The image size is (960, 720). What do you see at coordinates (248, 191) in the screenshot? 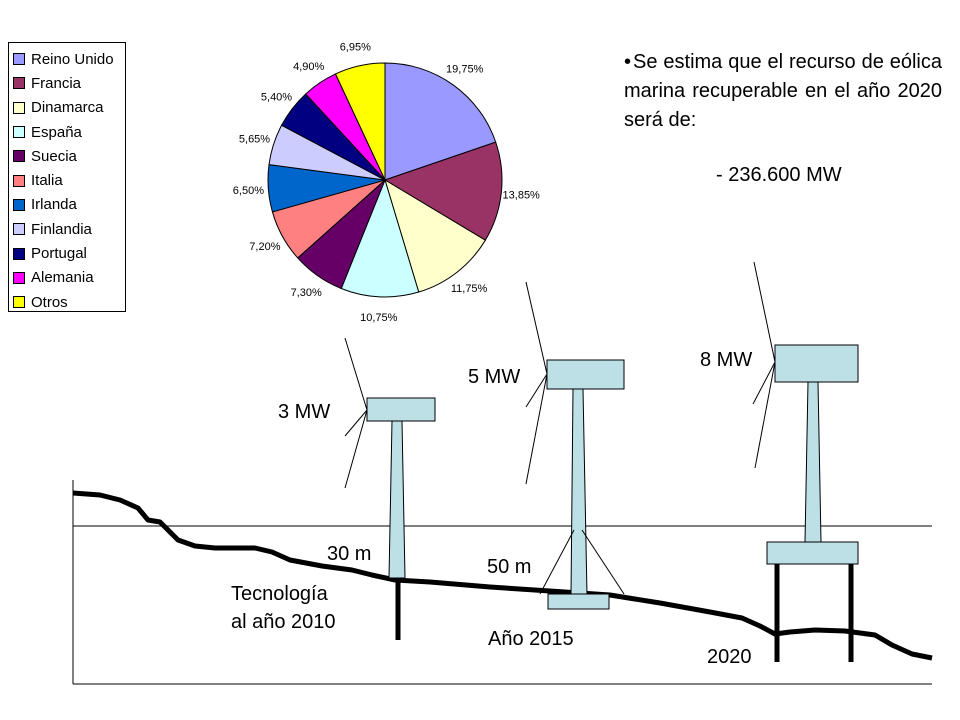
I see `pie-data-label-6: 6,50%` at bounding box center [248, 191].